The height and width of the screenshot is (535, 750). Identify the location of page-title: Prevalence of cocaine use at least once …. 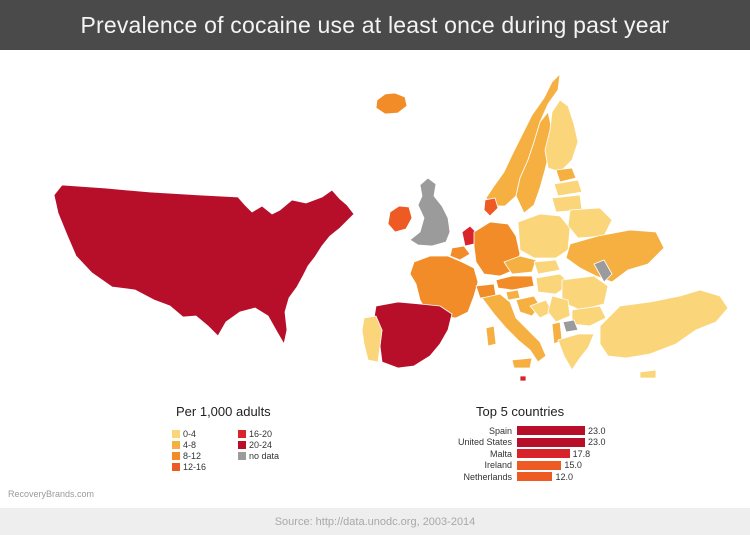
(375, 24).